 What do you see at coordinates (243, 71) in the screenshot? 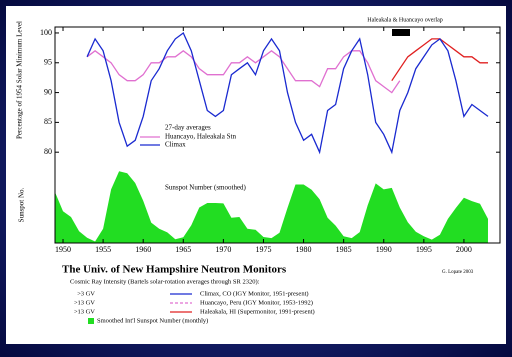
I see `series-line` at bounding box center [243, 71].